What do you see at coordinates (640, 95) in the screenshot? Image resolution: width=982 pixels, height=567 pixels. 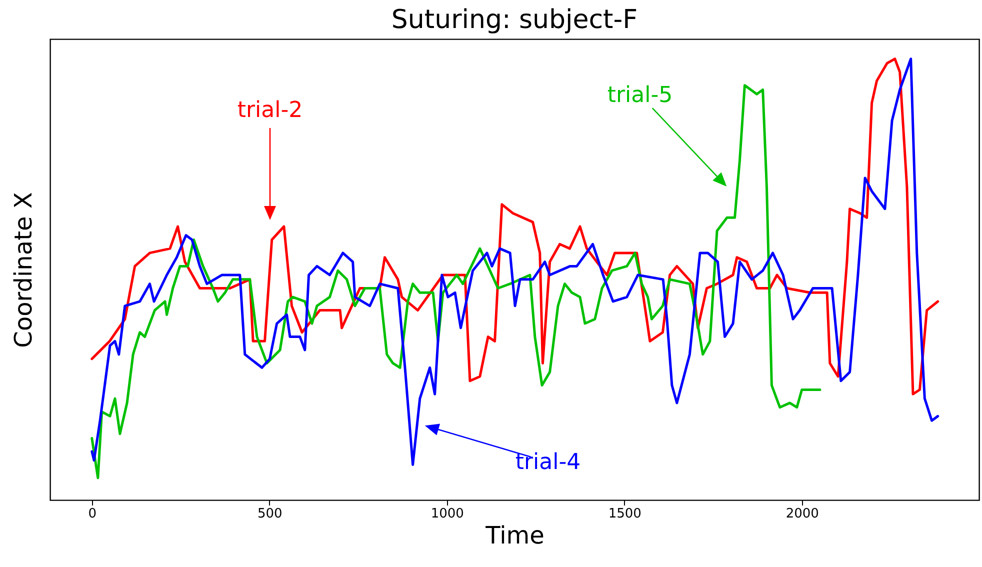 I see `annotation: trial-5` at bounding box center [640, 95].